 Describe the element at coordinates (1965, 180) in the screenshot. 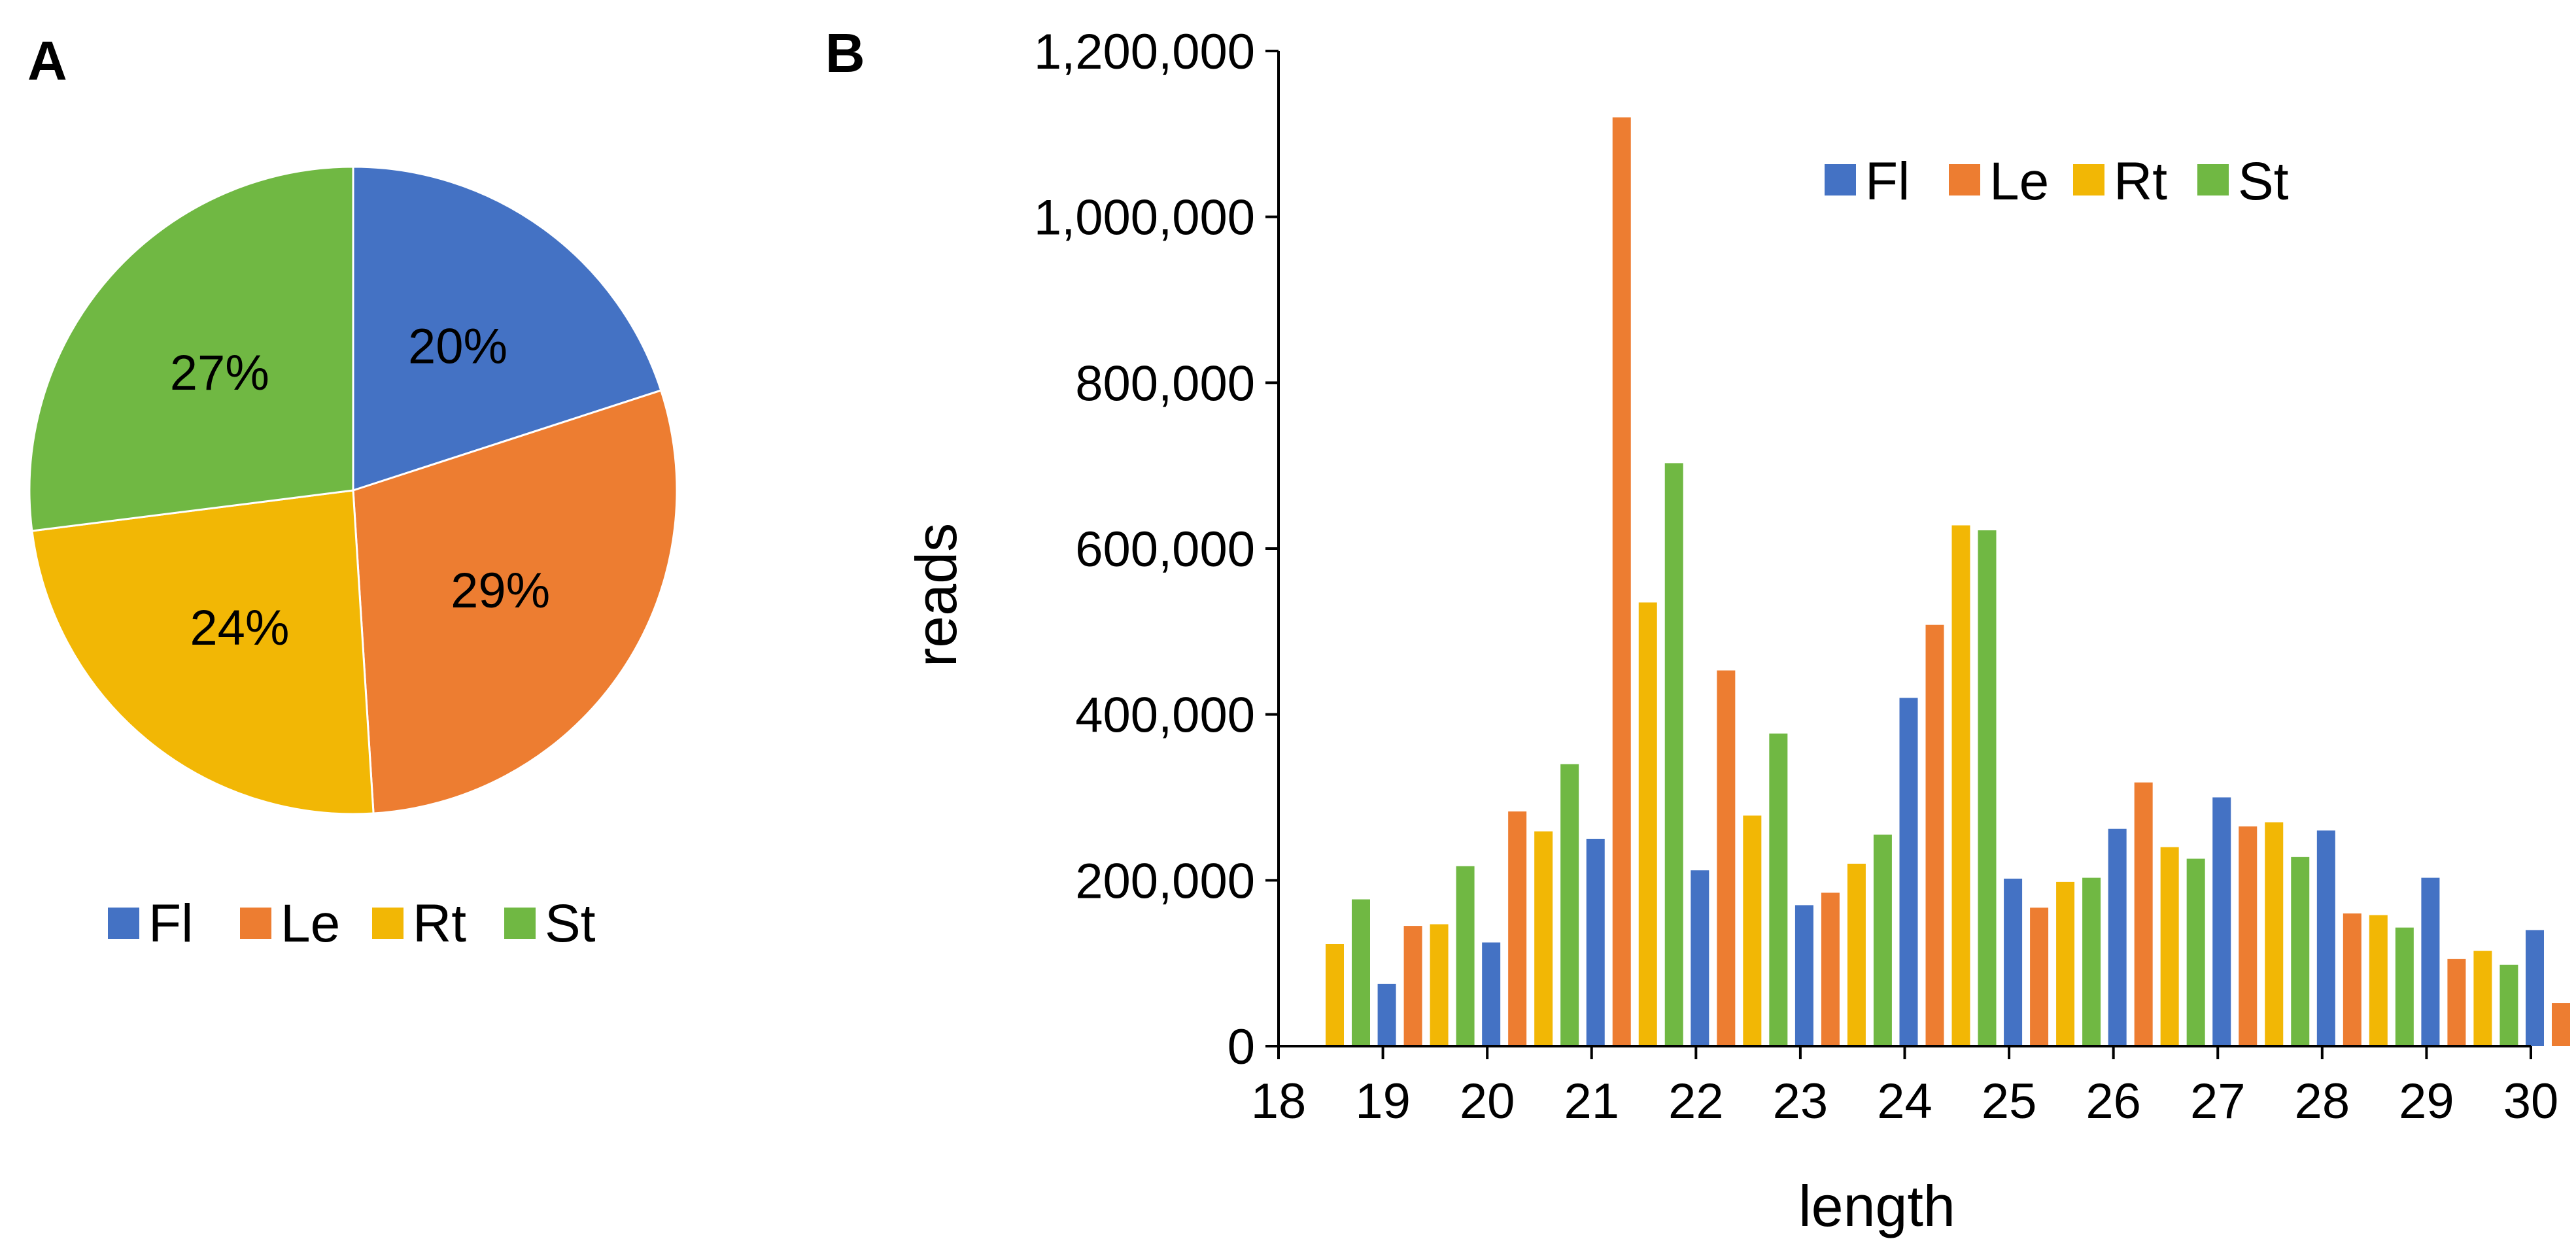

I see `bar-legend-swatch-le` at that location.